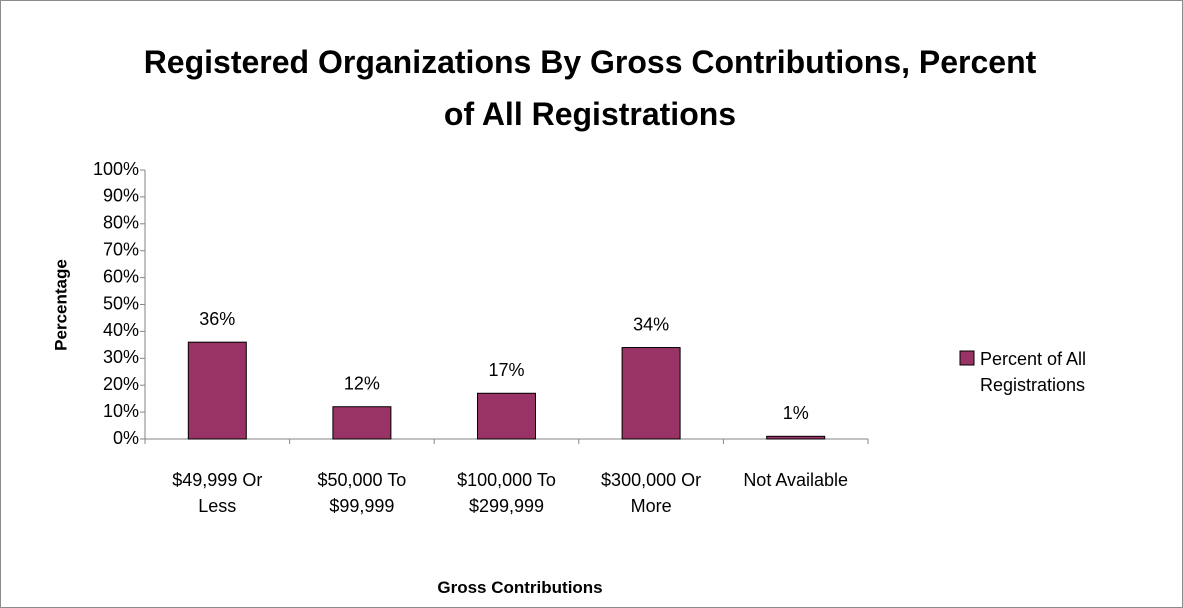 The image size is (1183, 608). I want to click on data-label: 1%, so click(796, 413).